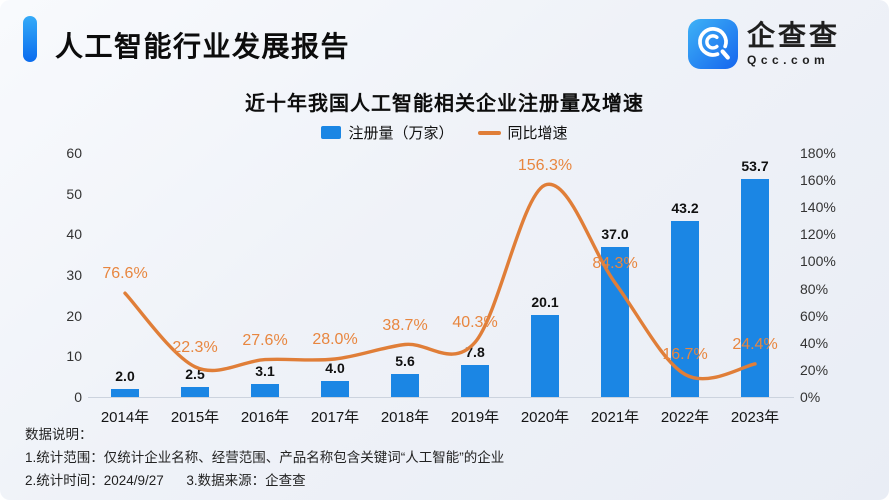 The width and height of the screenshot is (889, 500). I want to click on axis-tick: 0%, so click(810, 397).